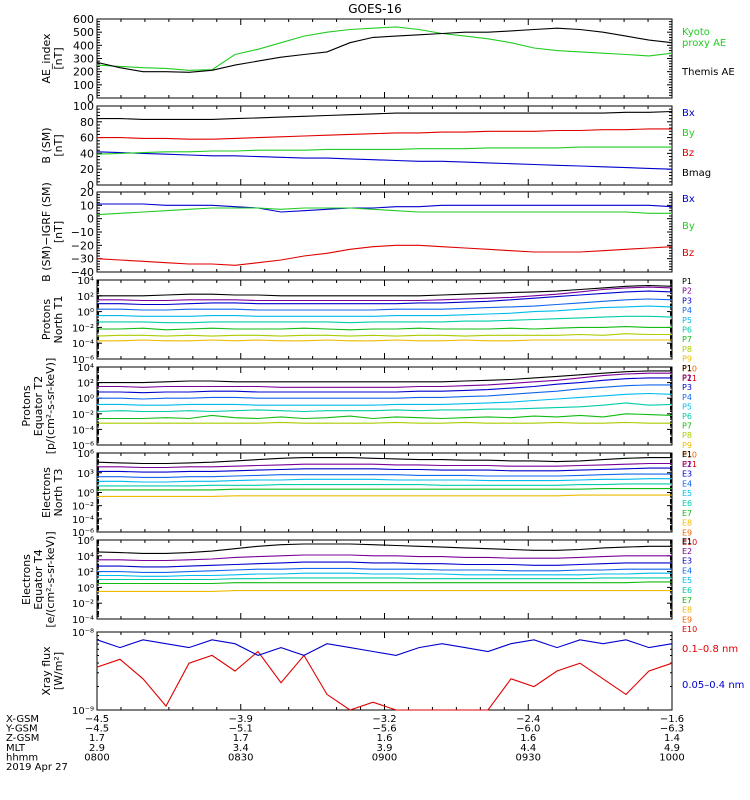  What do you see at coordinates (687, 610) in the screenshot?
I see `legend-entry: E8` at bounding box center [687, 610].